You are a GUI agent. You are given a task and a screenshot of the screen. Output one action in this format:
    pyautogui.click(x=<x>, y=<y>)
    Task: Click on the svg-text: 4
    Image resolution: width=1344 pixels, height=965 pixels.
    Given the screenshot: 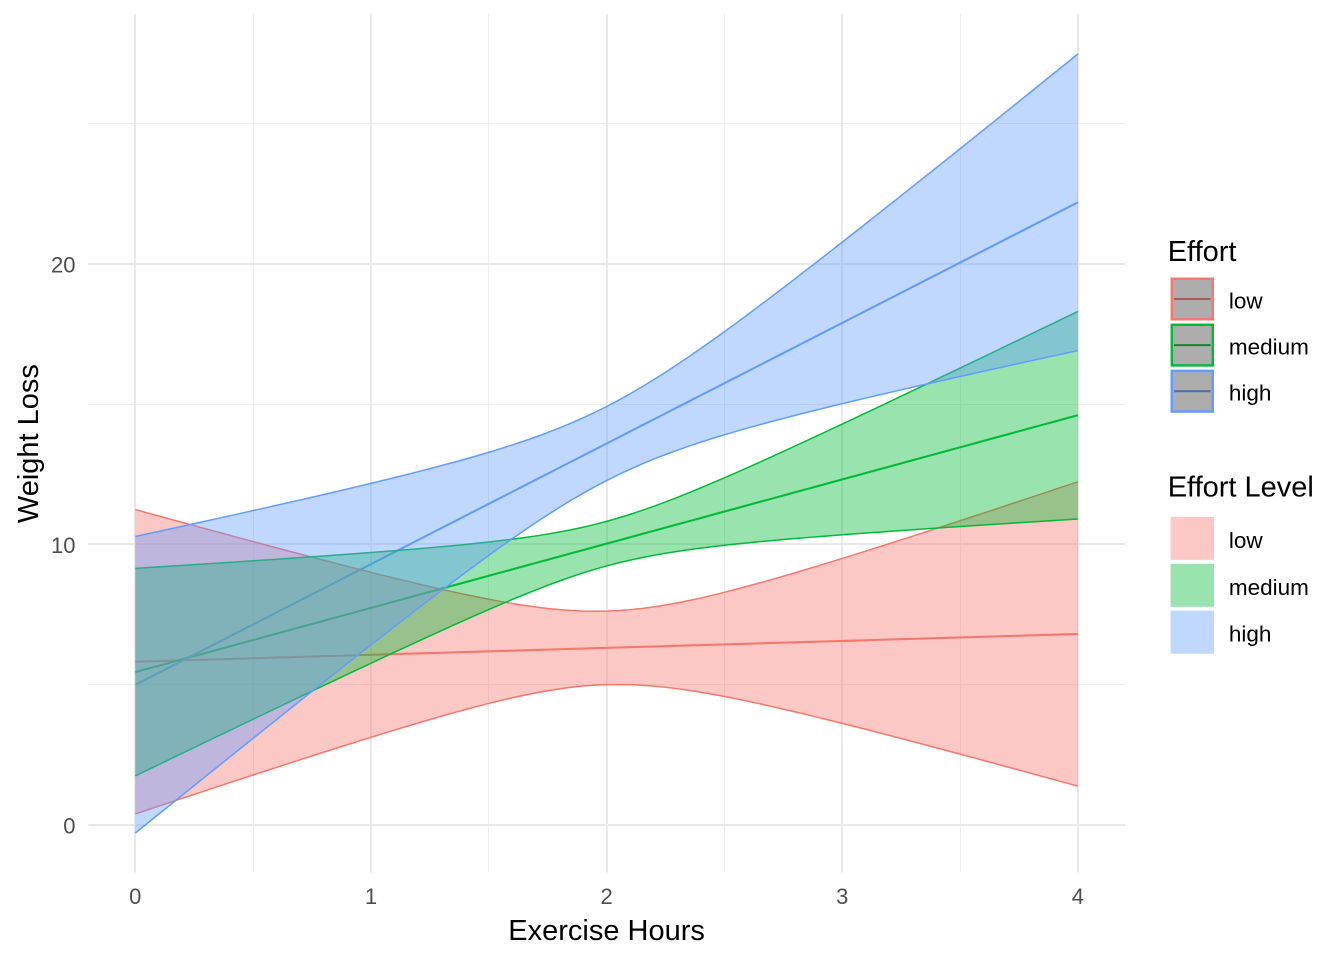 What is the action you would take?
    pyautogui.click(x=1078, y=896)
    